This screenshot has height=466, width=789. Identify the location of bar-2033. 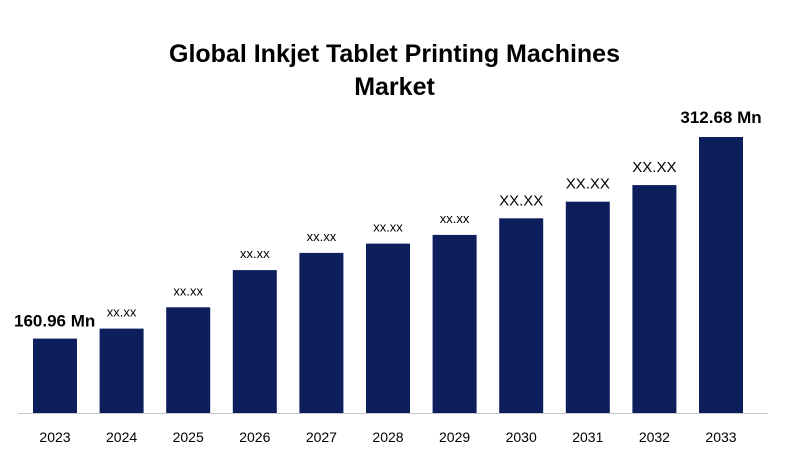
(721, 275).